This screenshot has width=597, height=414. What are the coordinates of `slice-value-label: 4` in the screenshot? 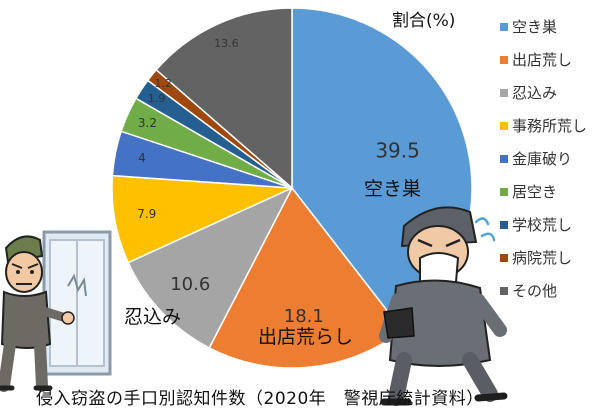 It's located at (142, 158).